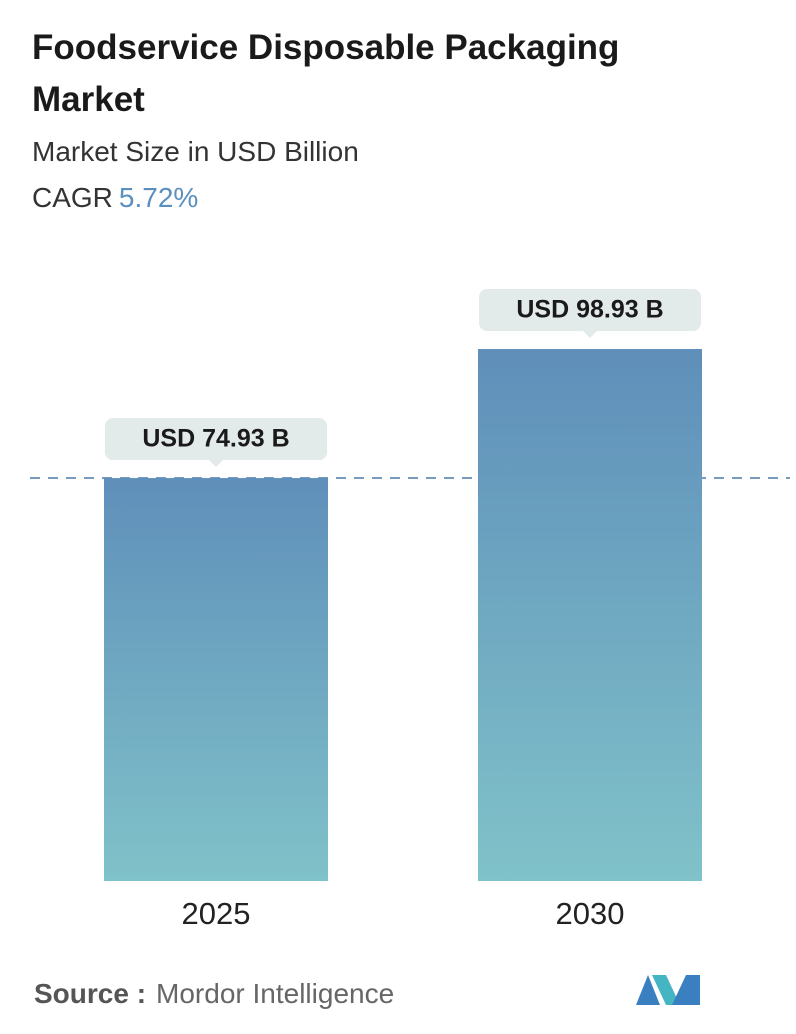  What do you see at coordinates (72, 197) in the screenshot?
I see `cagr-label: CAGR` at bounding box center [72, 197].